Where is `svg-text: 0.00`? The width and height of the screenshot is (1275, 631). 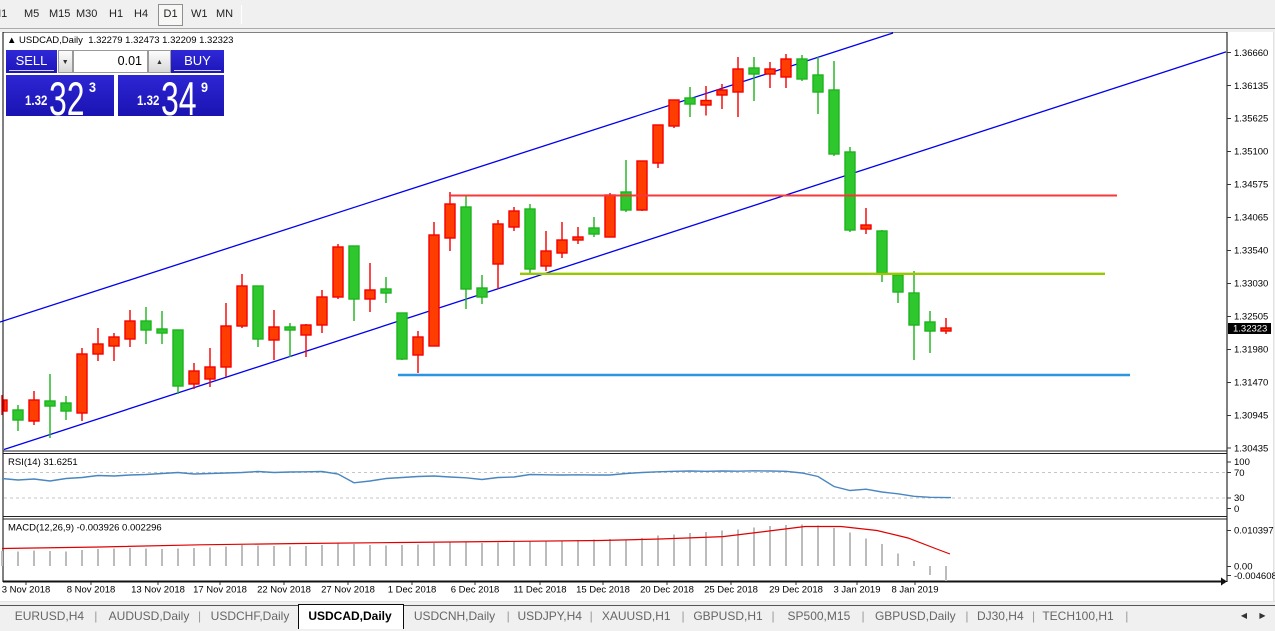 svg-text: 0.00 is located at coordinates (1243, 567).